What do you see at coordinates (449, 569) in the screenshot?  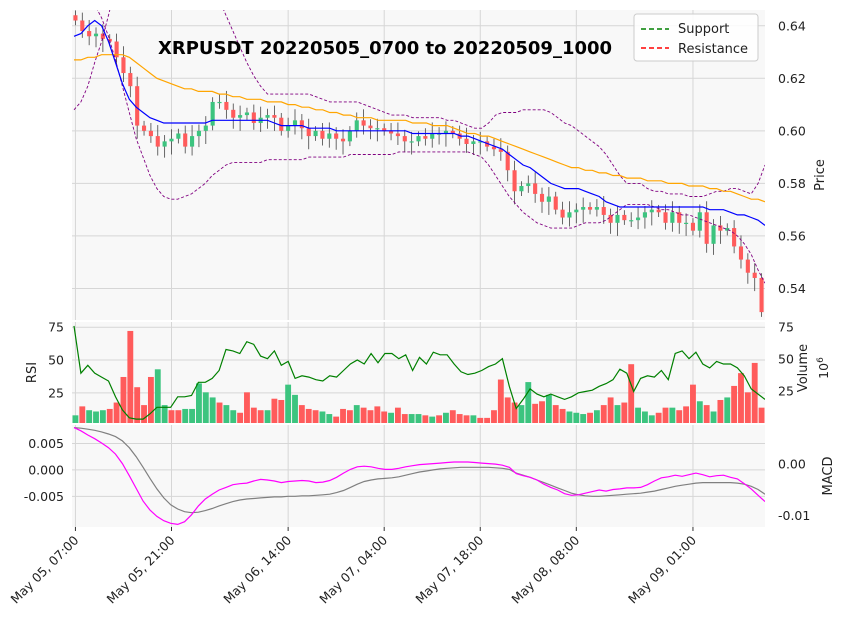 I see `x-tick-label: May 07, 18:00` at bounding box center [449, 569].